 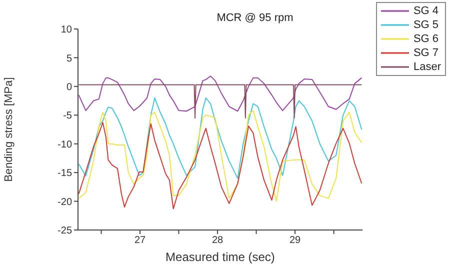 What do you see at coordinates (426, 25) in the screenshot?
I see `legend-label: SG 5` at bounding box center [426, 25].